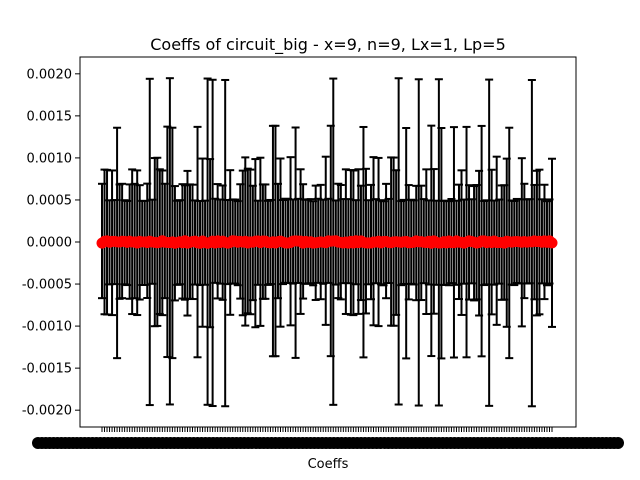 This screenshot has width=640, height=480. I want to click on x-axis-label: Coeffs, so click(328, 464).